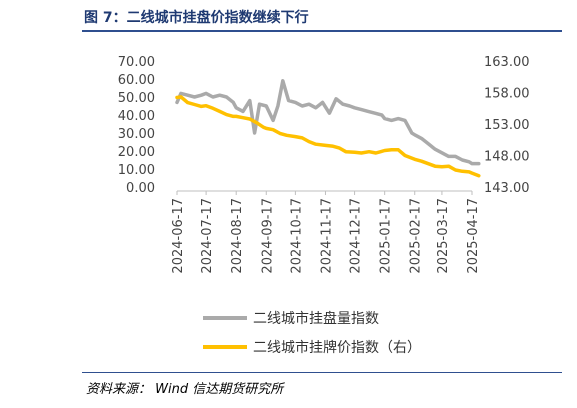  Describe the element at coordinates (416, 236) in the screenshot. I see `x-tick-label: 2025-02-17` at that location.